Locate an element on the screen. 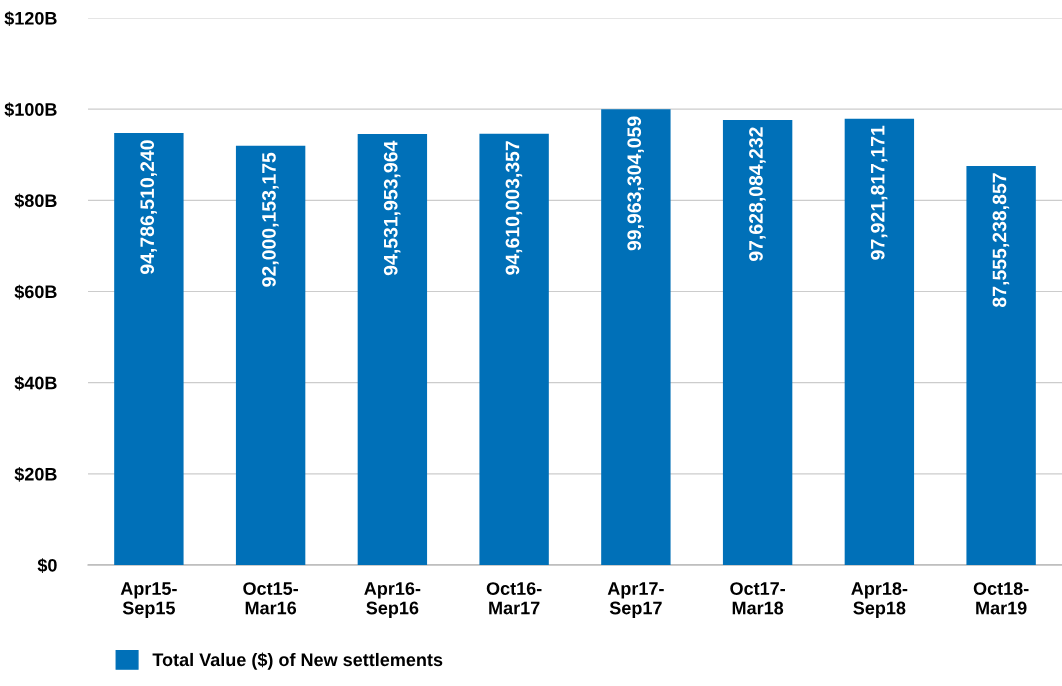 This screenshot has height=686, width=1062. y-tick-label: $80B is located at coordinates (35, 201).